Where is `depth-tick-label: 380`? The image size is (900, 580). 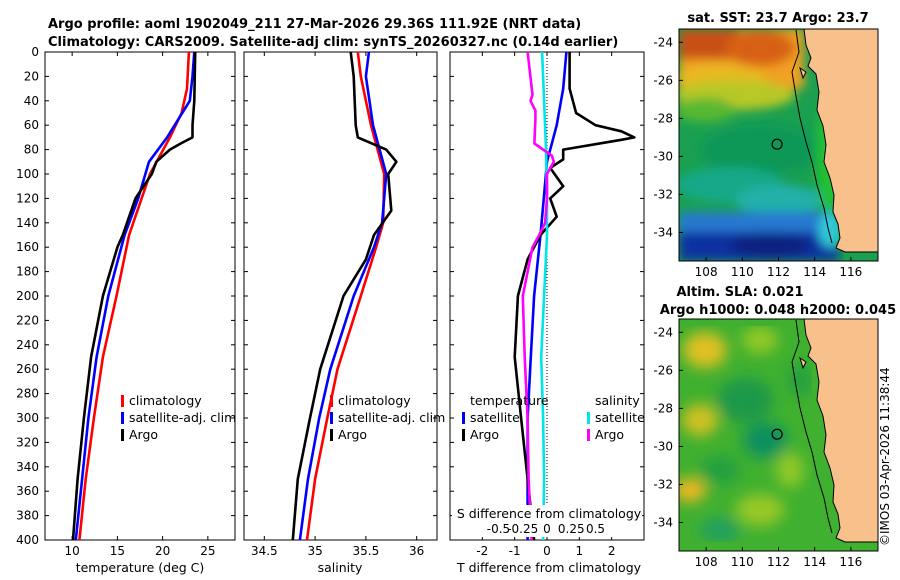 depth-tick-label: 380 is located at coordinates (27, 516).